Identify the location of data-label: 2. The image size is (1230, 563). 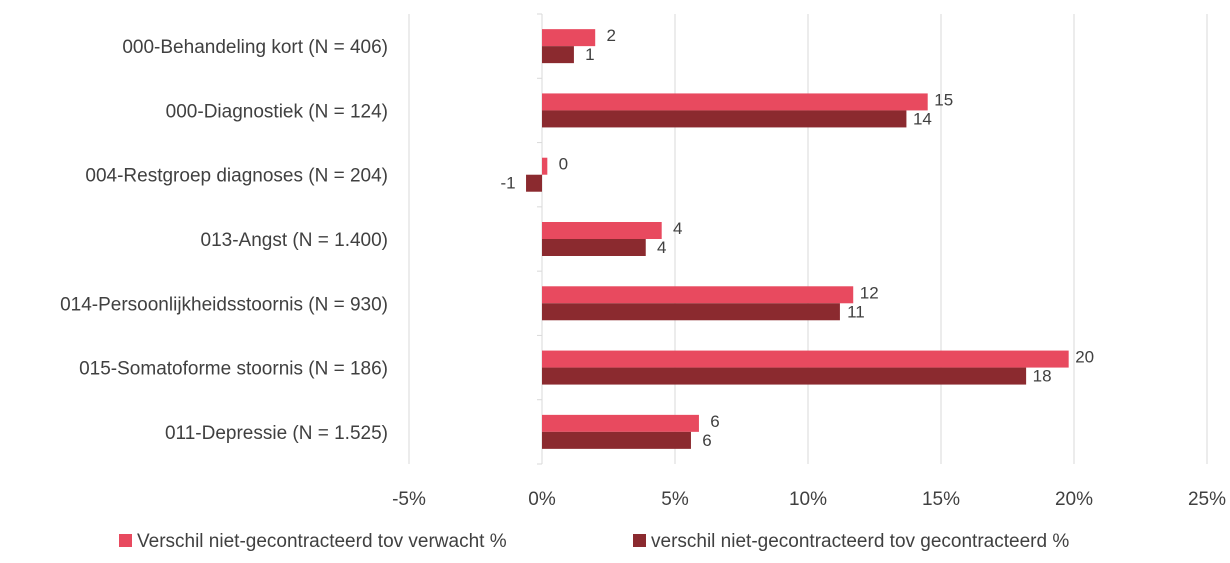
(610, 35).